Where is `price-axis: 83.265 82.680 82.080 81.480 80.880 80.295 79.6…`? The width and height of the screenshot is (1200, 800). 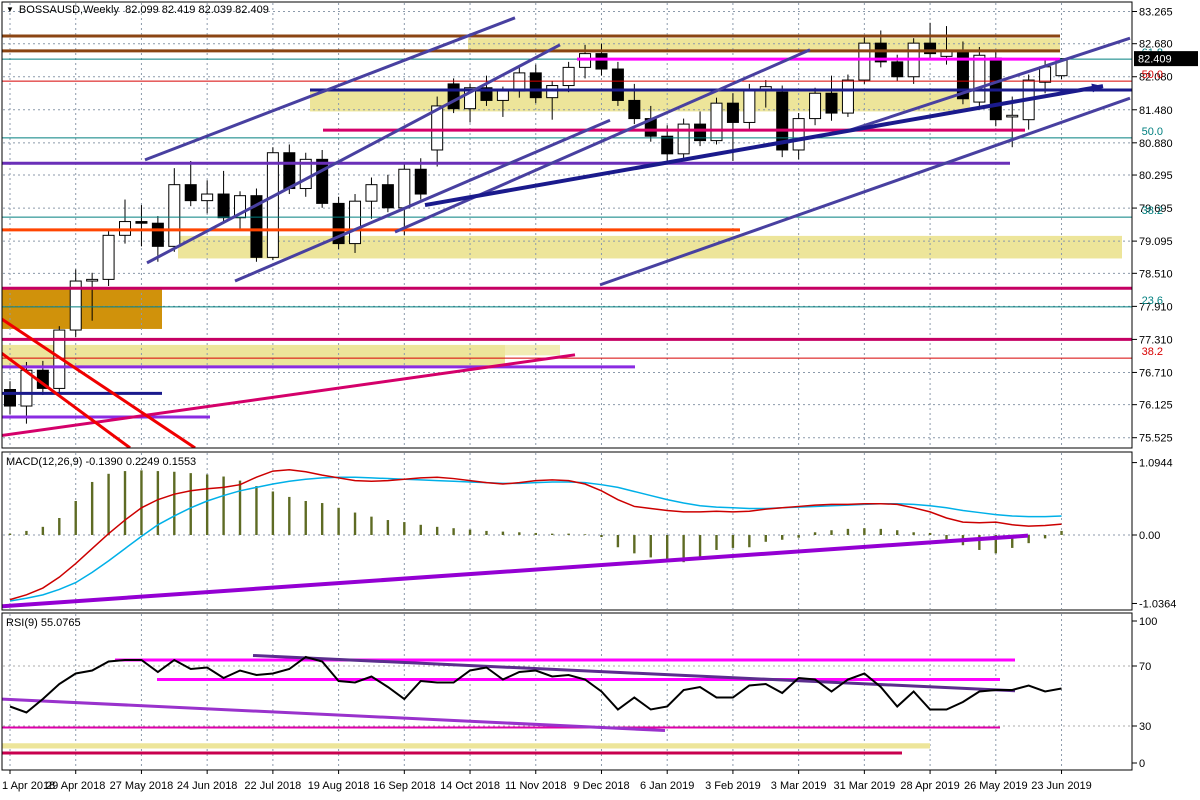
price-axis: 83.265 82.680 82.080 81.480 80.880 80.295 79.6… is located at coordinates (1165, 388).